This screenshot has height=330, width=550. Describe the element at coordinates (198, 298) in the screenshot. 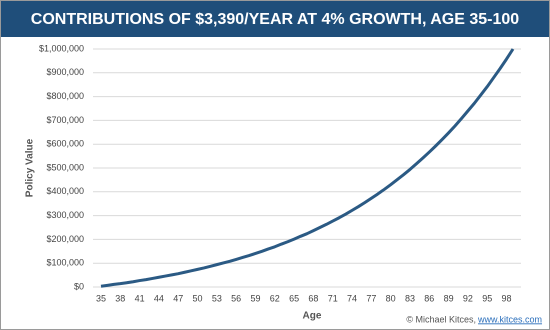

I see `x-tick-label: 50` at that location.